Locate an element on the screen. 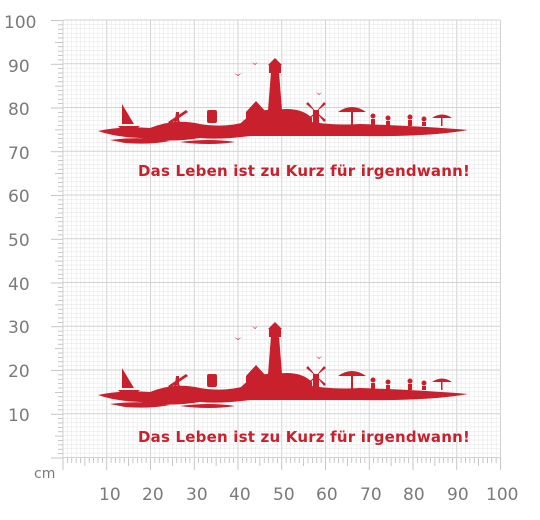  x-tick-label: 10 is located at coordinates (110, 495).